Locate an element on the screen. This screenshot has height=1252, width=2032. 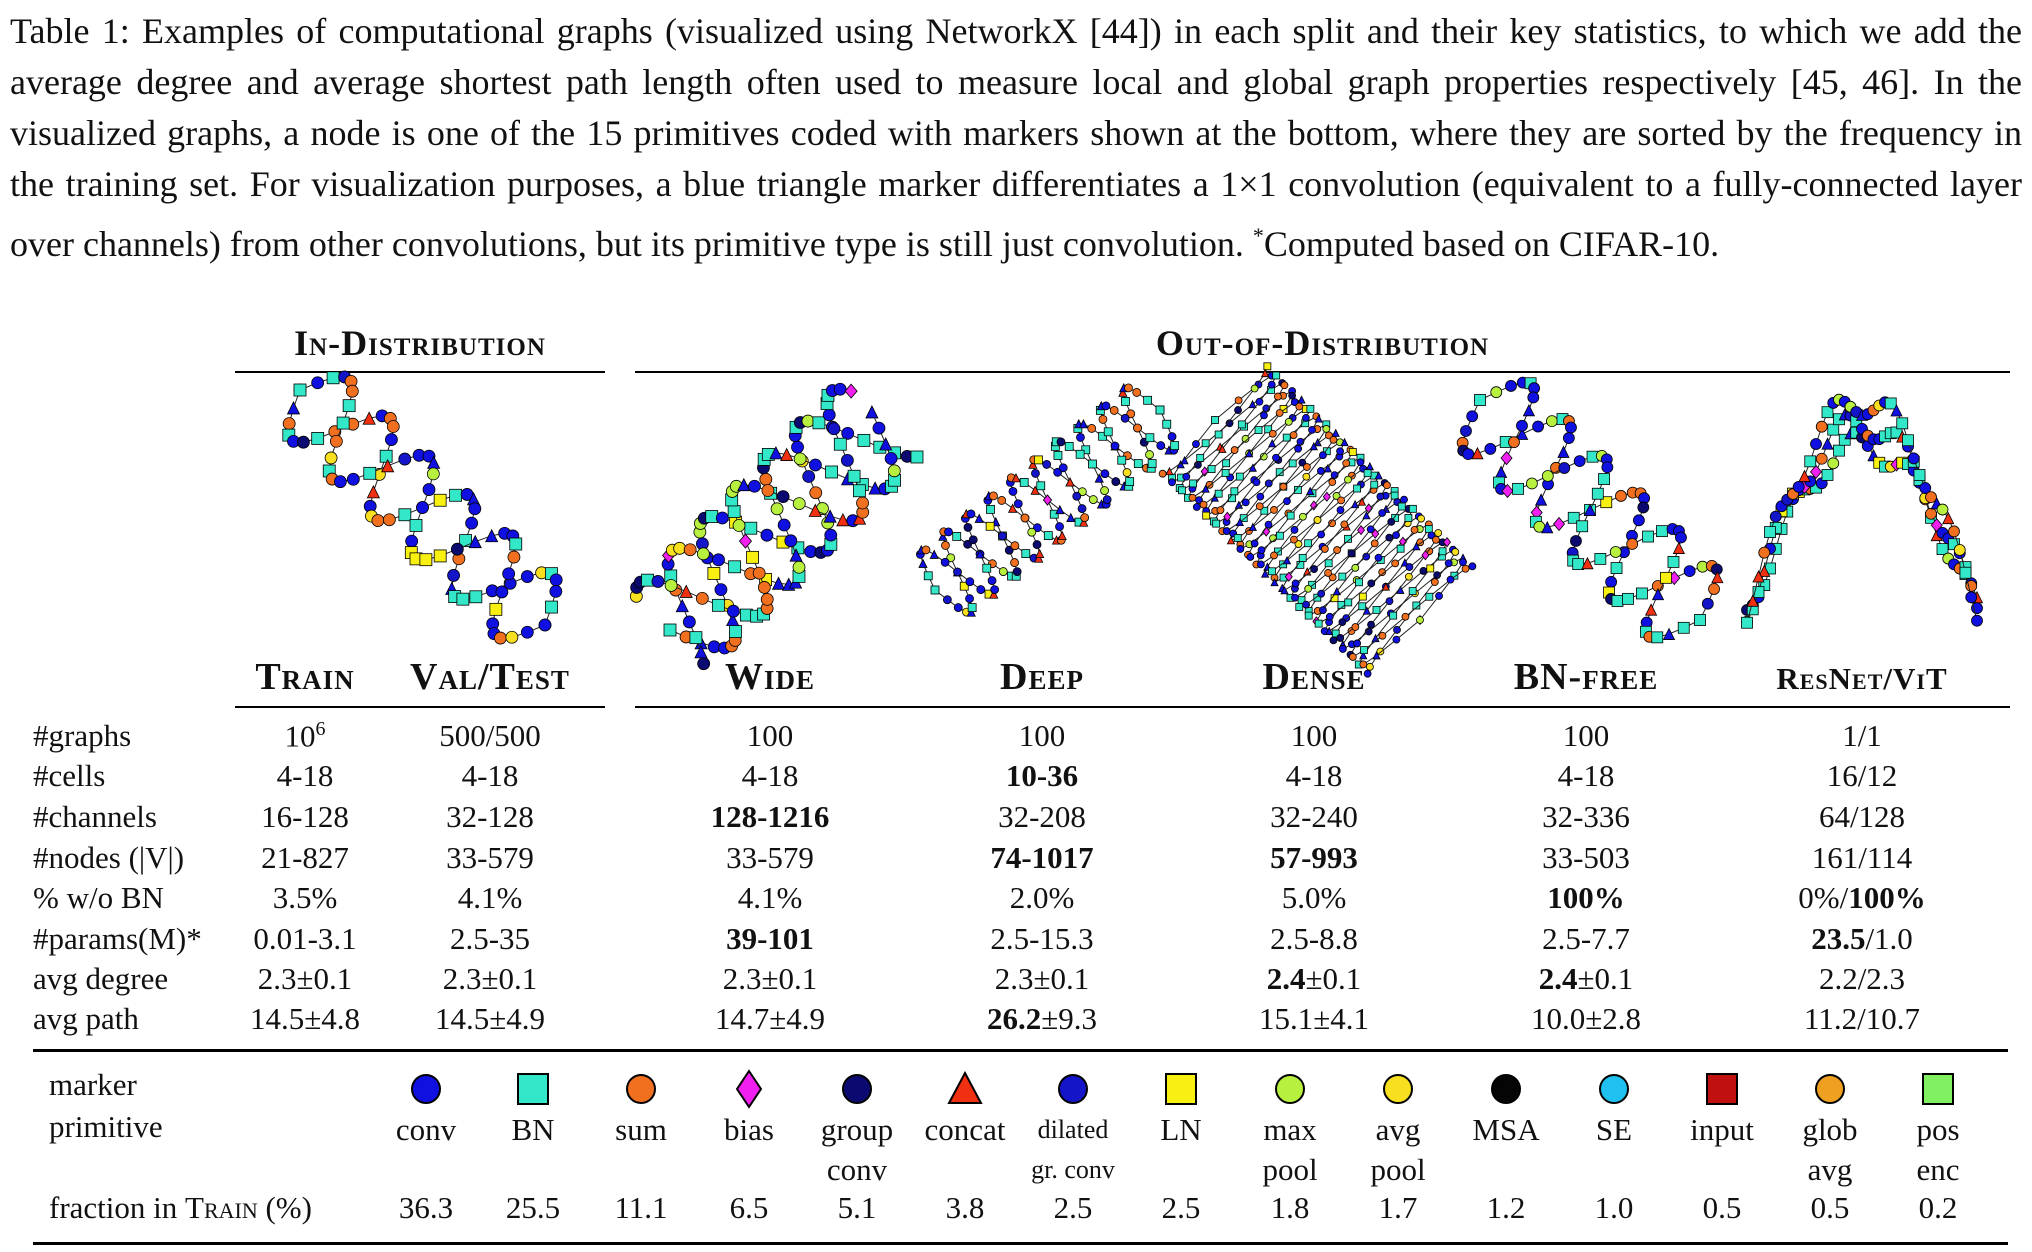
table-cell: 33-579 is located at coordinates (490, 857).